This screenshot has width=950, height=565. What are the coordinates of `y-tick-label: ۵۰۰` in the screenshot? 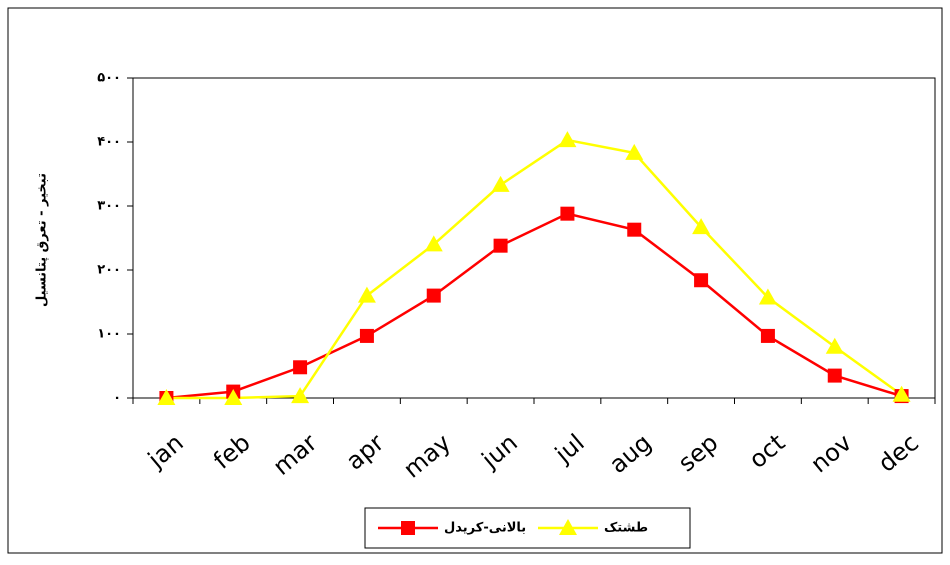 It's located at (109, 78).